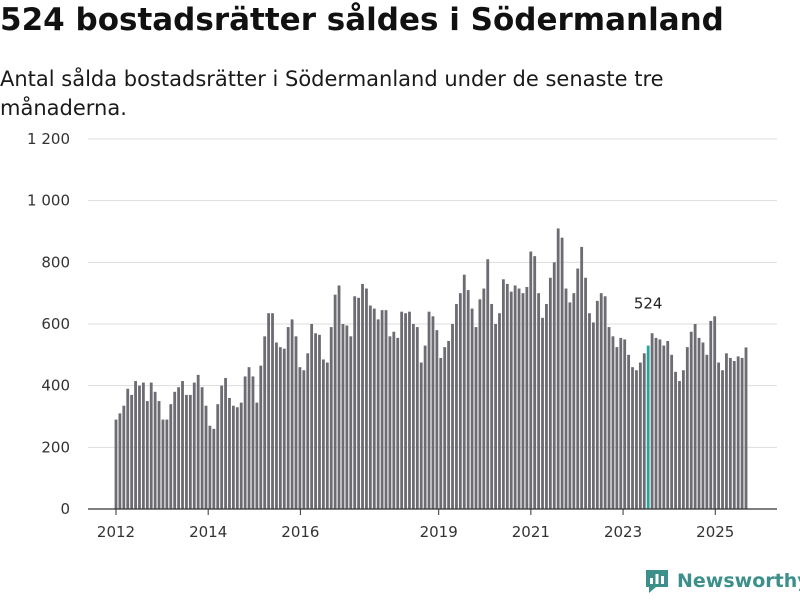  What do you see at coordinates (623, 532) in the screenshot?
I see `x-tick-label: 2023` at bounding box center [623, 532].